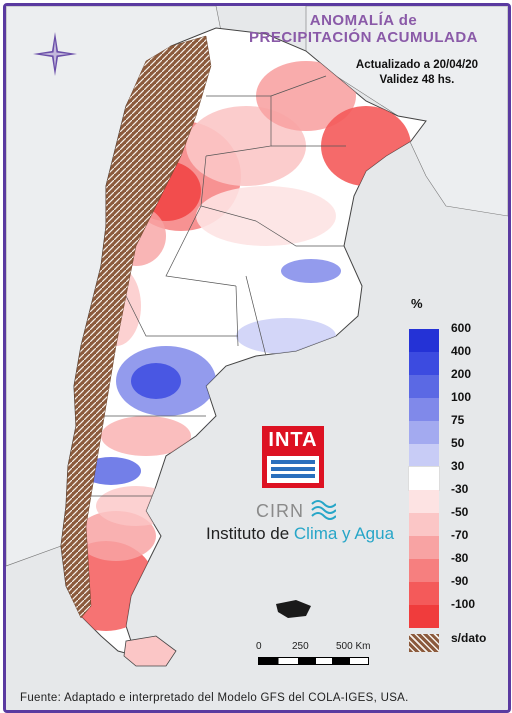  What do you see at coordinates (417, 80) in the screenshot?
I see `validity: Validez 48 hs.` at bounding box center [417, 80].